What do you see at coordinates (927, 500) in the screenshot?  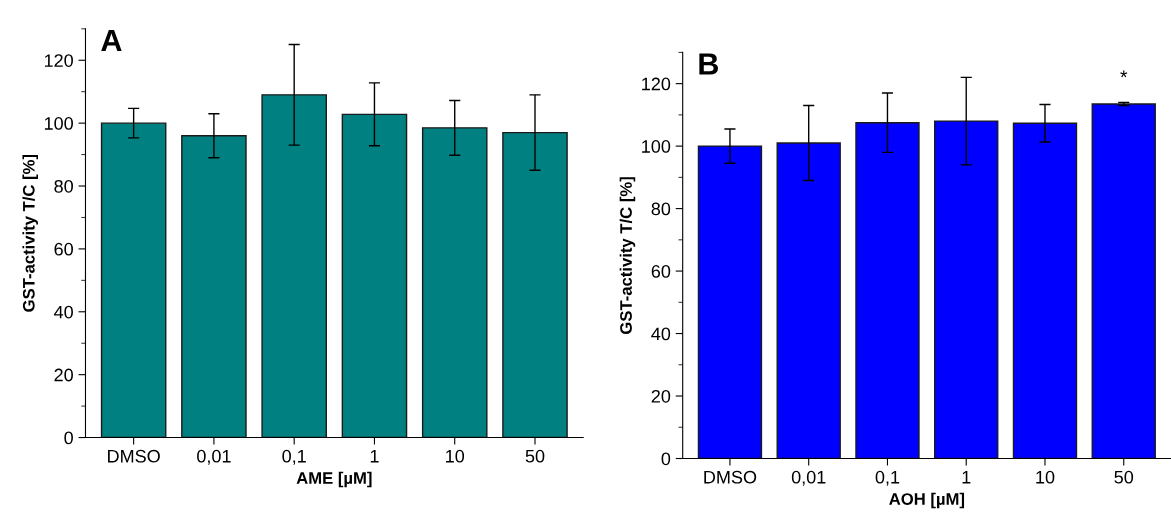 I see `x-axis-title: AOH [µM]` at bounding box center [927, 500].